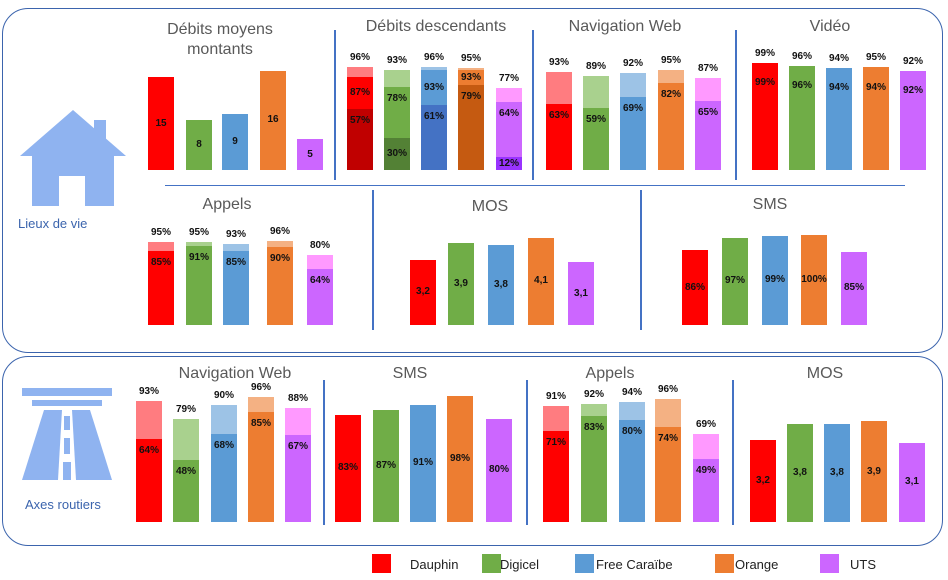 This screenshot has height=580, width=948. What do you see at coordinates (498, 470) in the screenshot?
I see `data-label: 80%` at bounding box center [498, 470].